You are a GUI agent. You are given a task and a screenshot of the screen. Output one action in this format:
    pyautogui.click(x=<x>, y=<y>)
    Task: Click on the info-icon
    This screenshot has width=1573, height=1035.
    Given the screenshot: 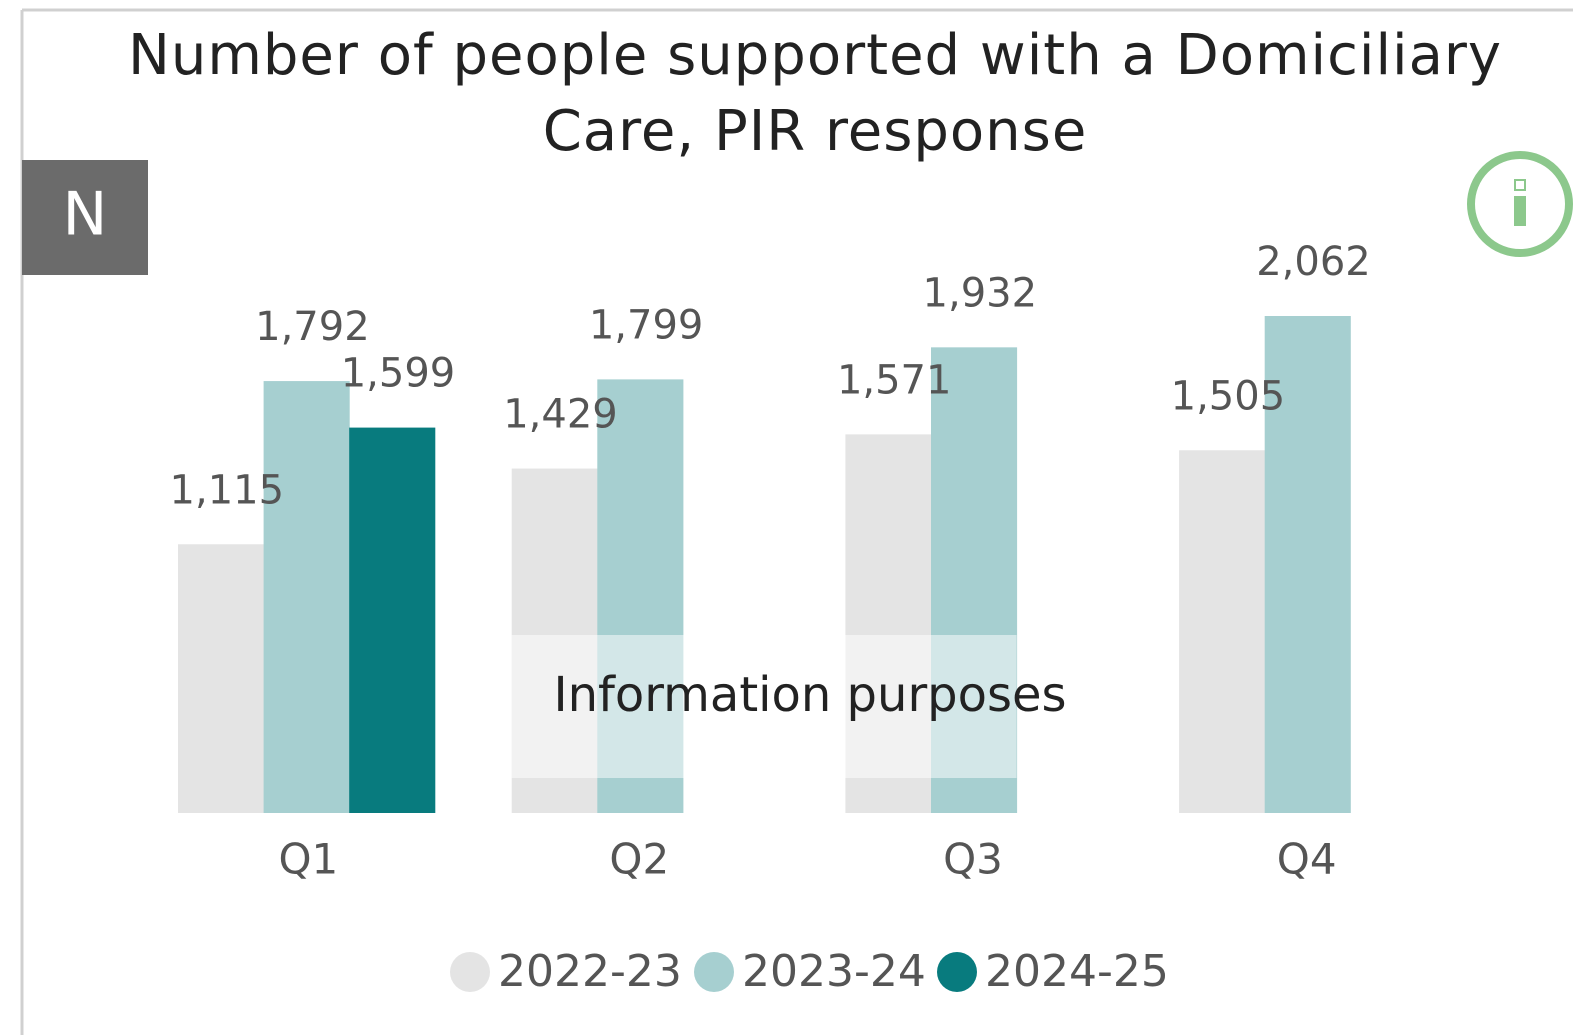 What is the action you would take?
    pyautogui.click(x=1520, y=204)
    